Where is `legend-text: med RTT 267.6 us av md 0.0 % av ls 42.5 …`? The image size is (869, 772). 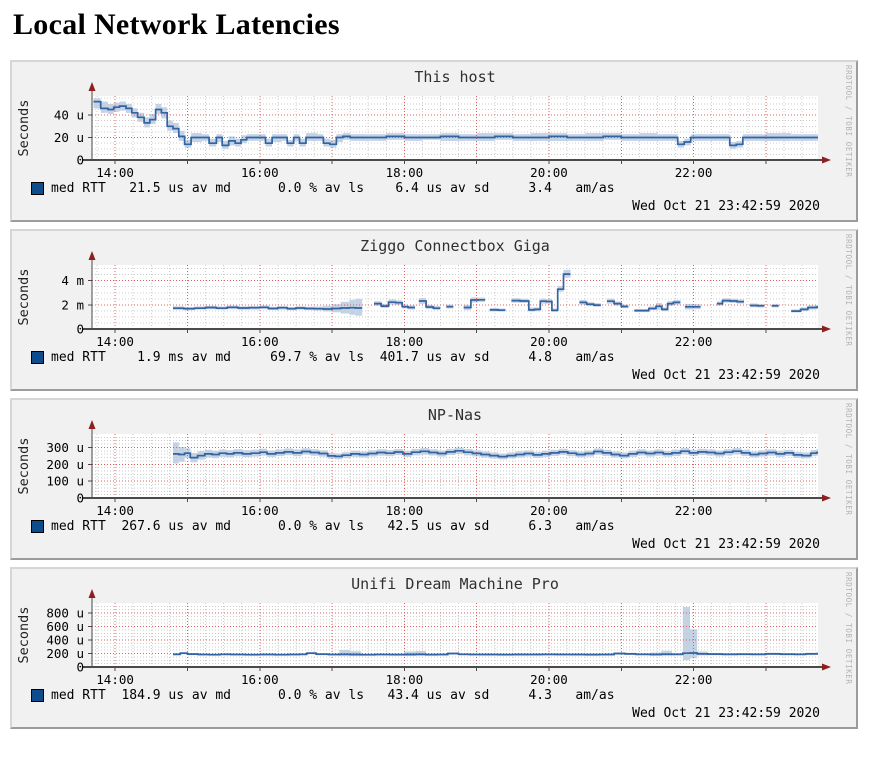
legend-text: med RTT 267.6 us av md 0.0 % av ls 42.5 … is located at coordinates (333, 526).